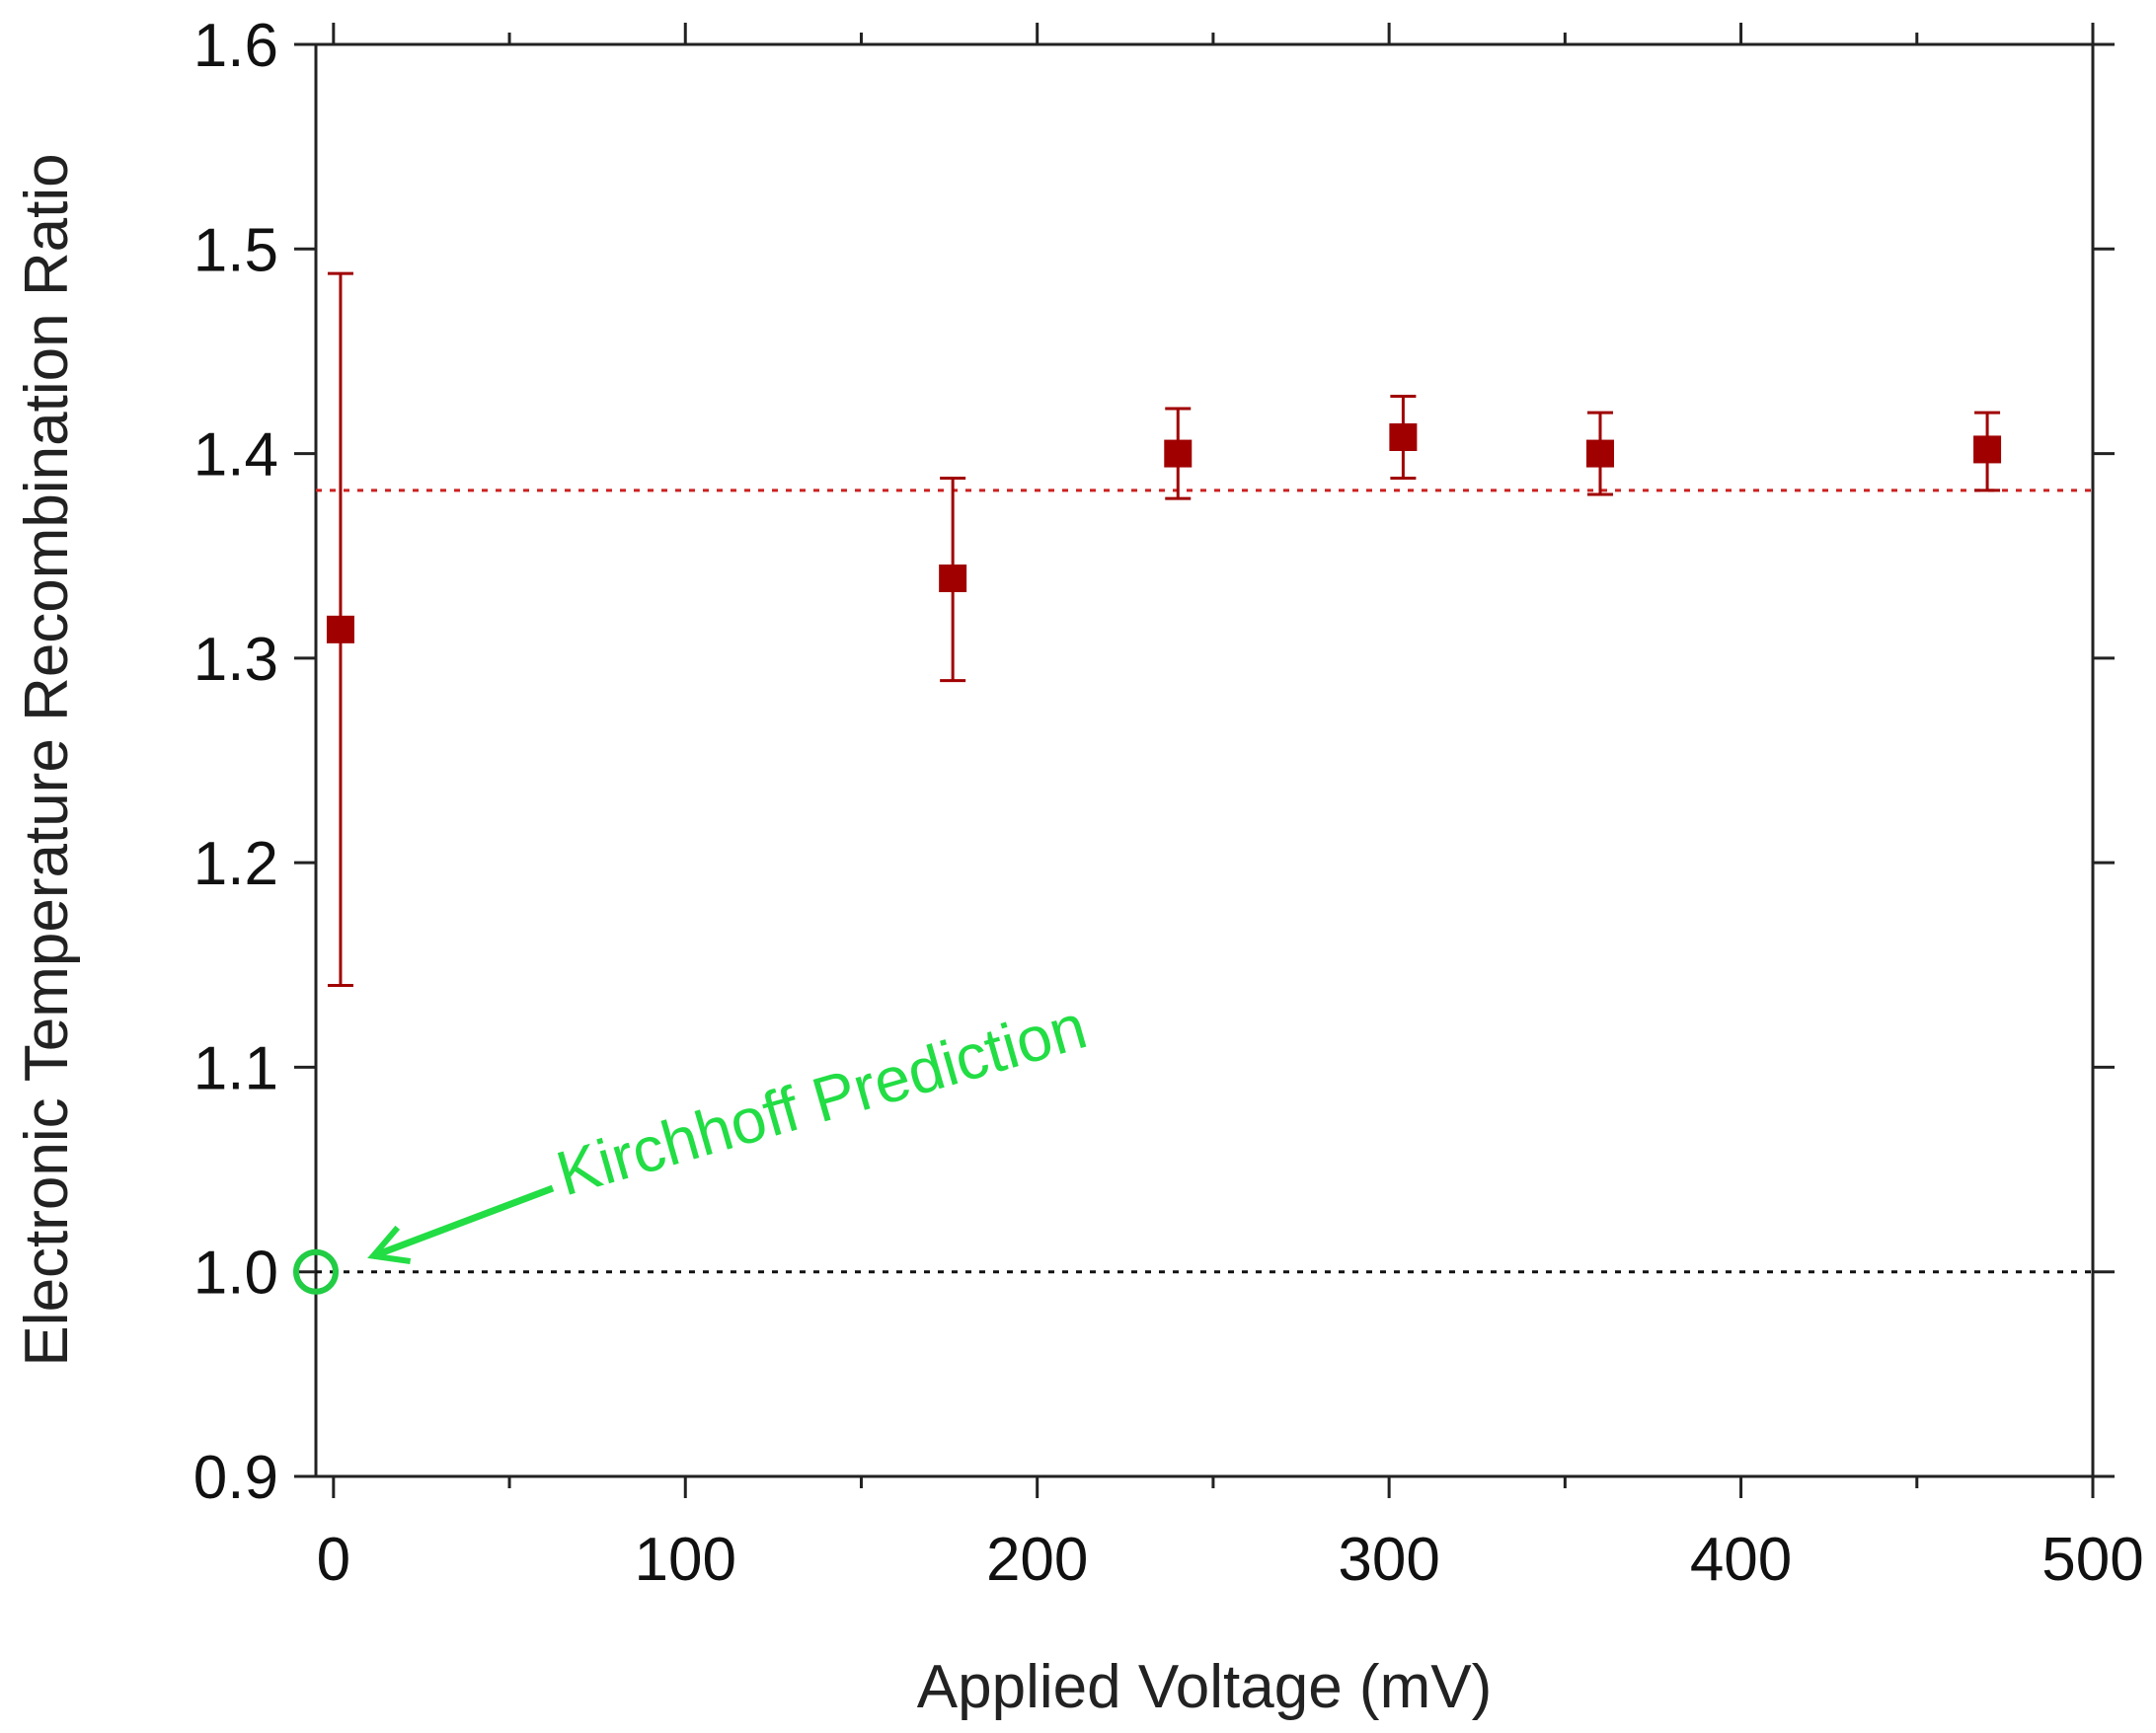 The height and width of the screenshot is (1733, 2156). Describe the element at coordinates (1037, 1560) in the screenshot. I see `x-tick-label: 200` at that location.